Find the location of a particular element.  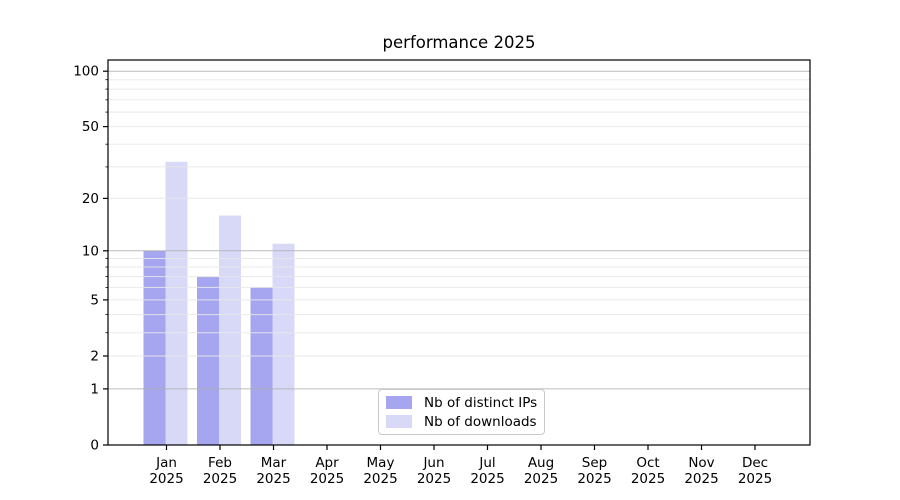

x-tick-label-month: Jul is located at coordinates (486, 463).